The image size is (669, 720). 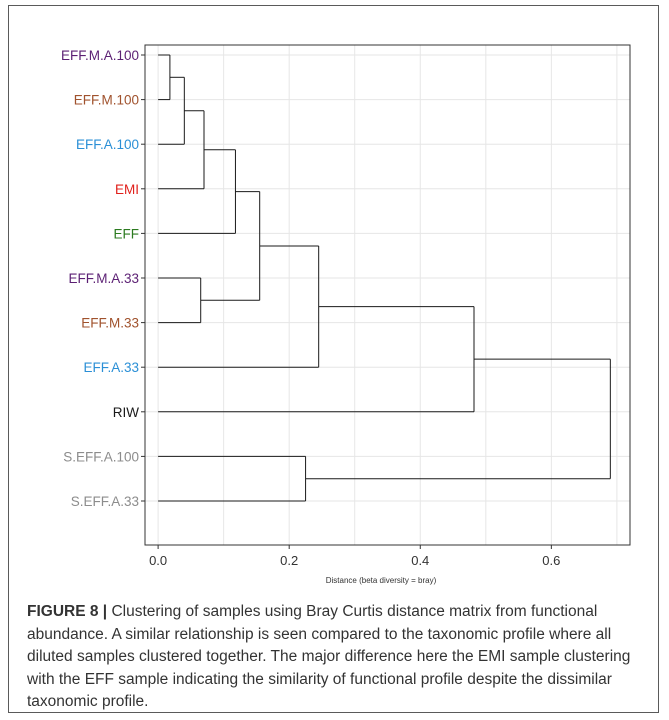 I want to click on leaf-label: S.EFF.A.33, so click(x=105, y=501).